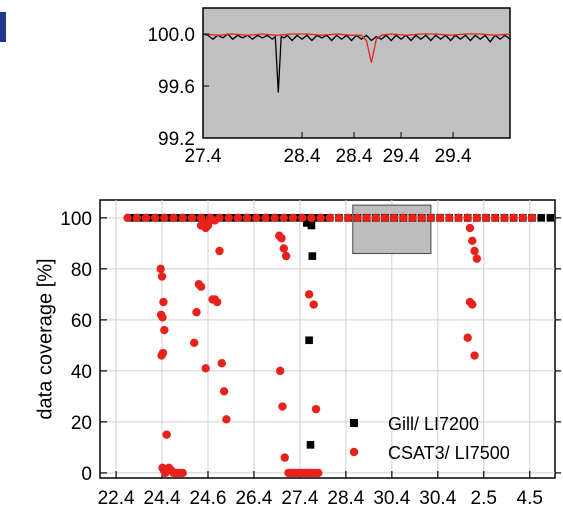 The width and height of the screenshot is (563, 518). Describe the element at coordinates (354, 423) in the screenshot. I see `legend-marker-gill` at that location.